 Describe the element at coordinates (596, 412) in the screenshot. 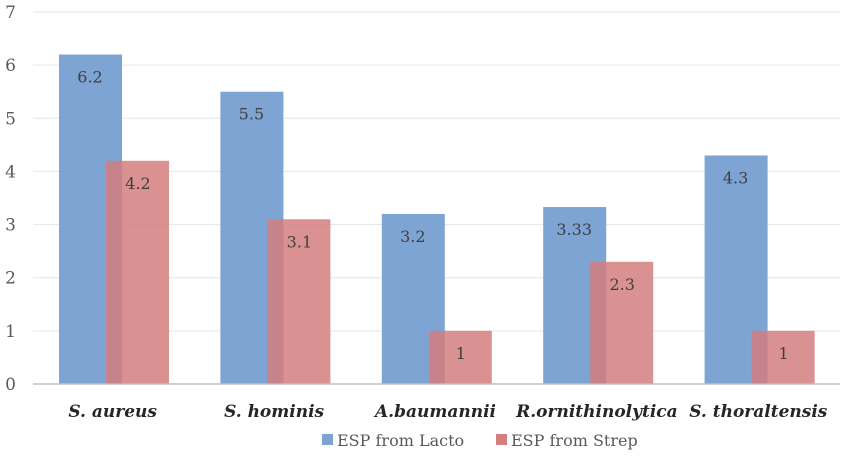

I see `category-label: R.ornithinolytica` at that location.